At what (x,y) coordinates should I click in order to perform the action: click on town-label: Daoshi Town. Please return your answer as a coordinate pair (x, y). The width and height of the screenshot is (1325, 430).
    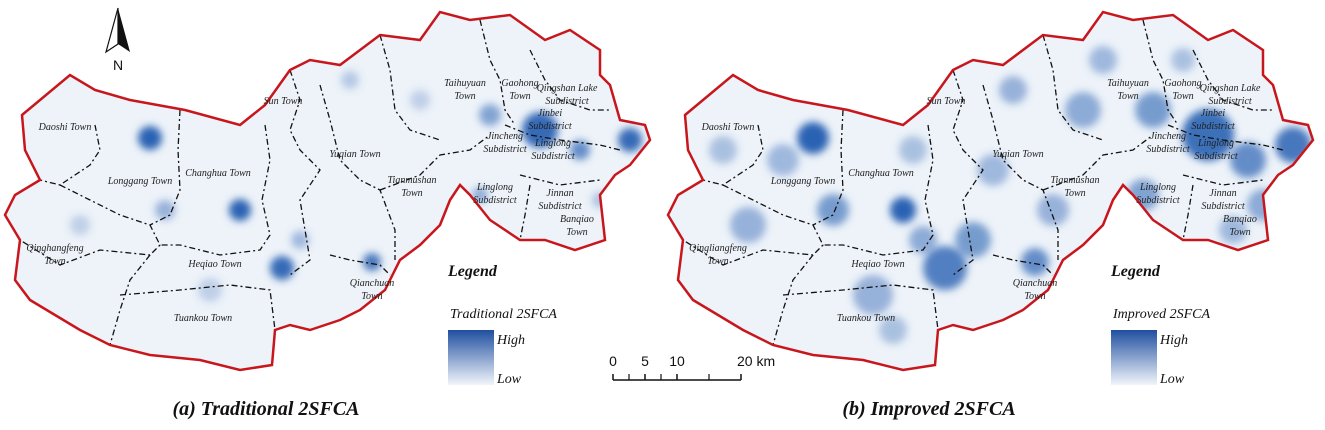
    Looking at the image, I should click on (65, 127).